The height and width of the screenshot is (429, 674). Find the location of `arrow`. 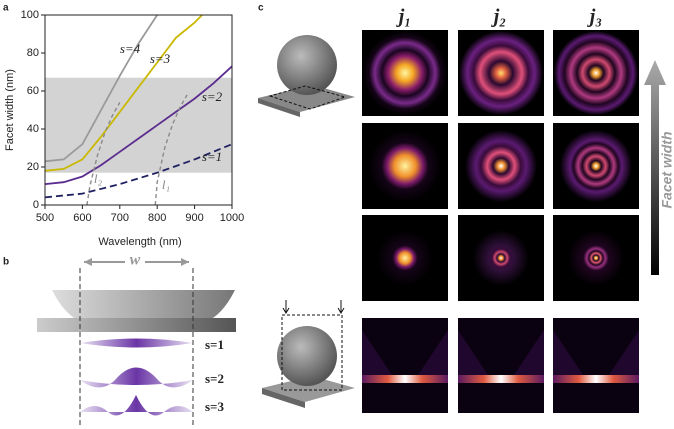

arrow is located at coordinates (313, 307).